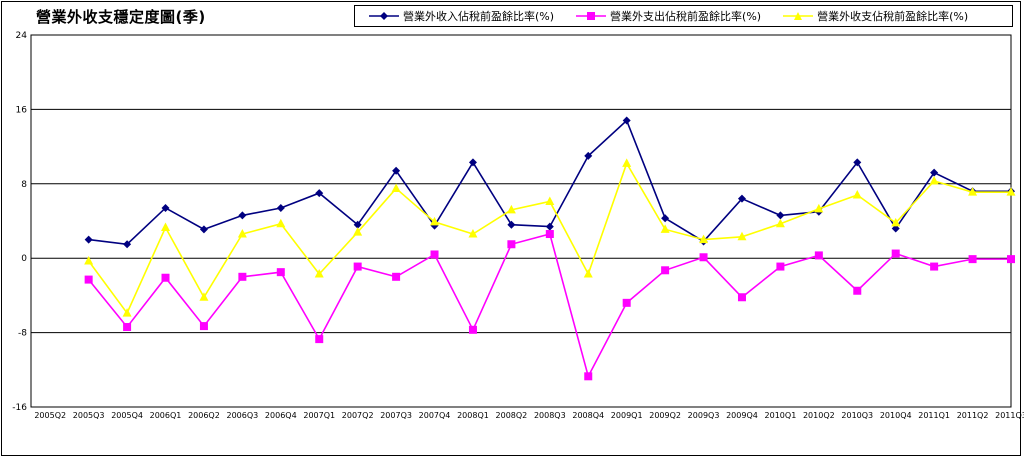  What do you see at coordinates (857, 415) in the screenshot?
I see `x-tick-label: 2010Q3` at bounding box center [857, 415].